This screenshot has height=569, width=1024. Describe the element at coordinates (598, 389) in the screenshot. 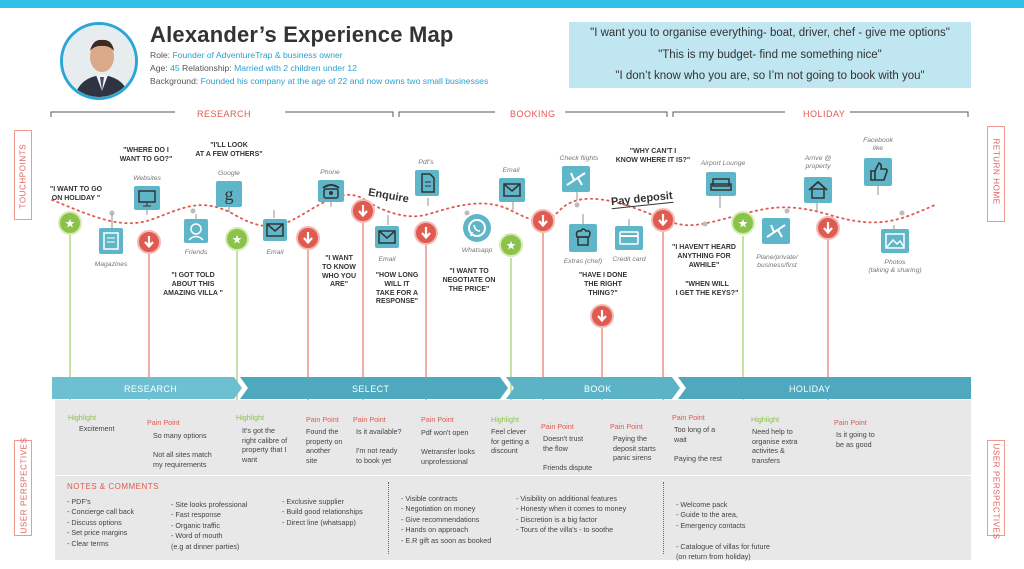

I see `stage-label-book: BOOK` at that location.